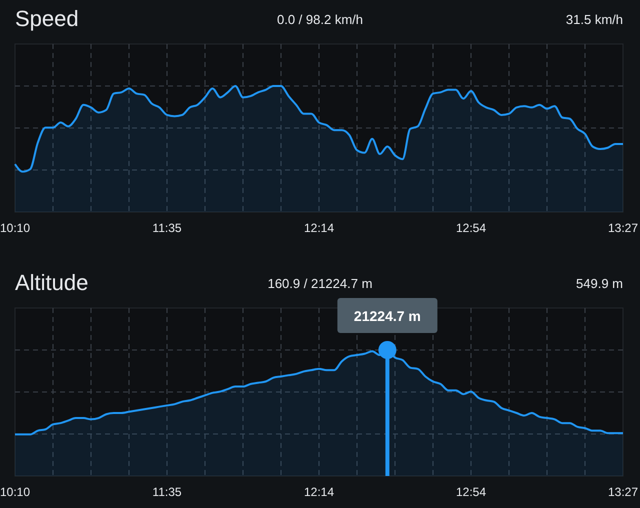 The height and width of the screenshot is (508, 640). What do you see at coordinates (320, 19) in the screenshot?
I see `chart-subtitle: 0.0 / 98.2 km/h` at bounding box center [320, 19].